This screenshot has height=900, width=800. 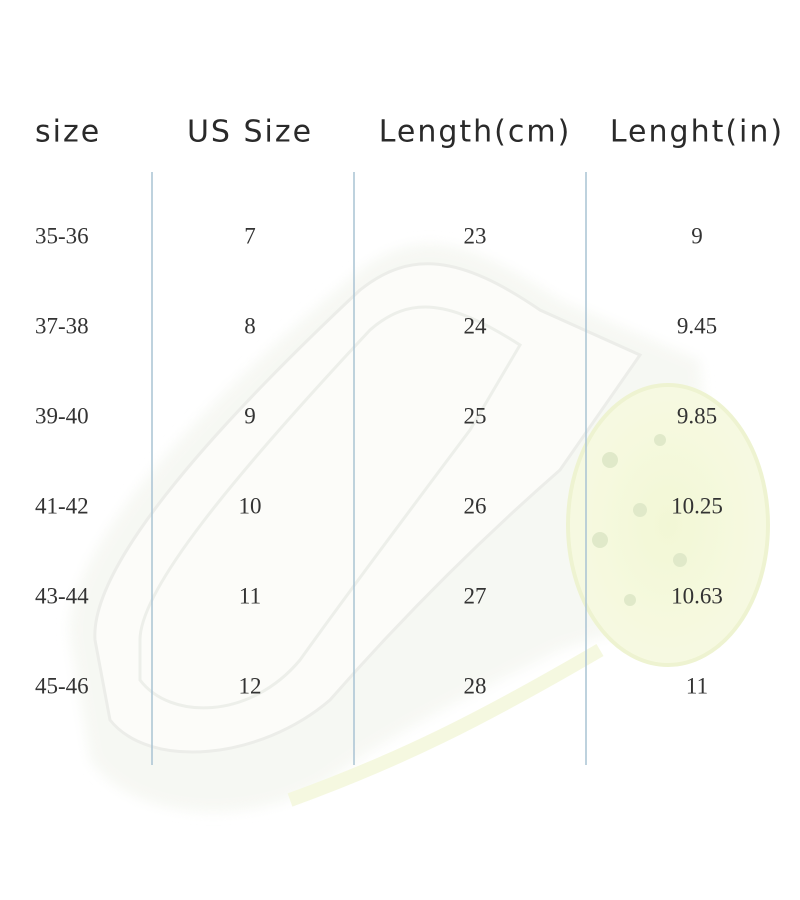 I want to click on table-cell: 25, so click(x=475, y=415).